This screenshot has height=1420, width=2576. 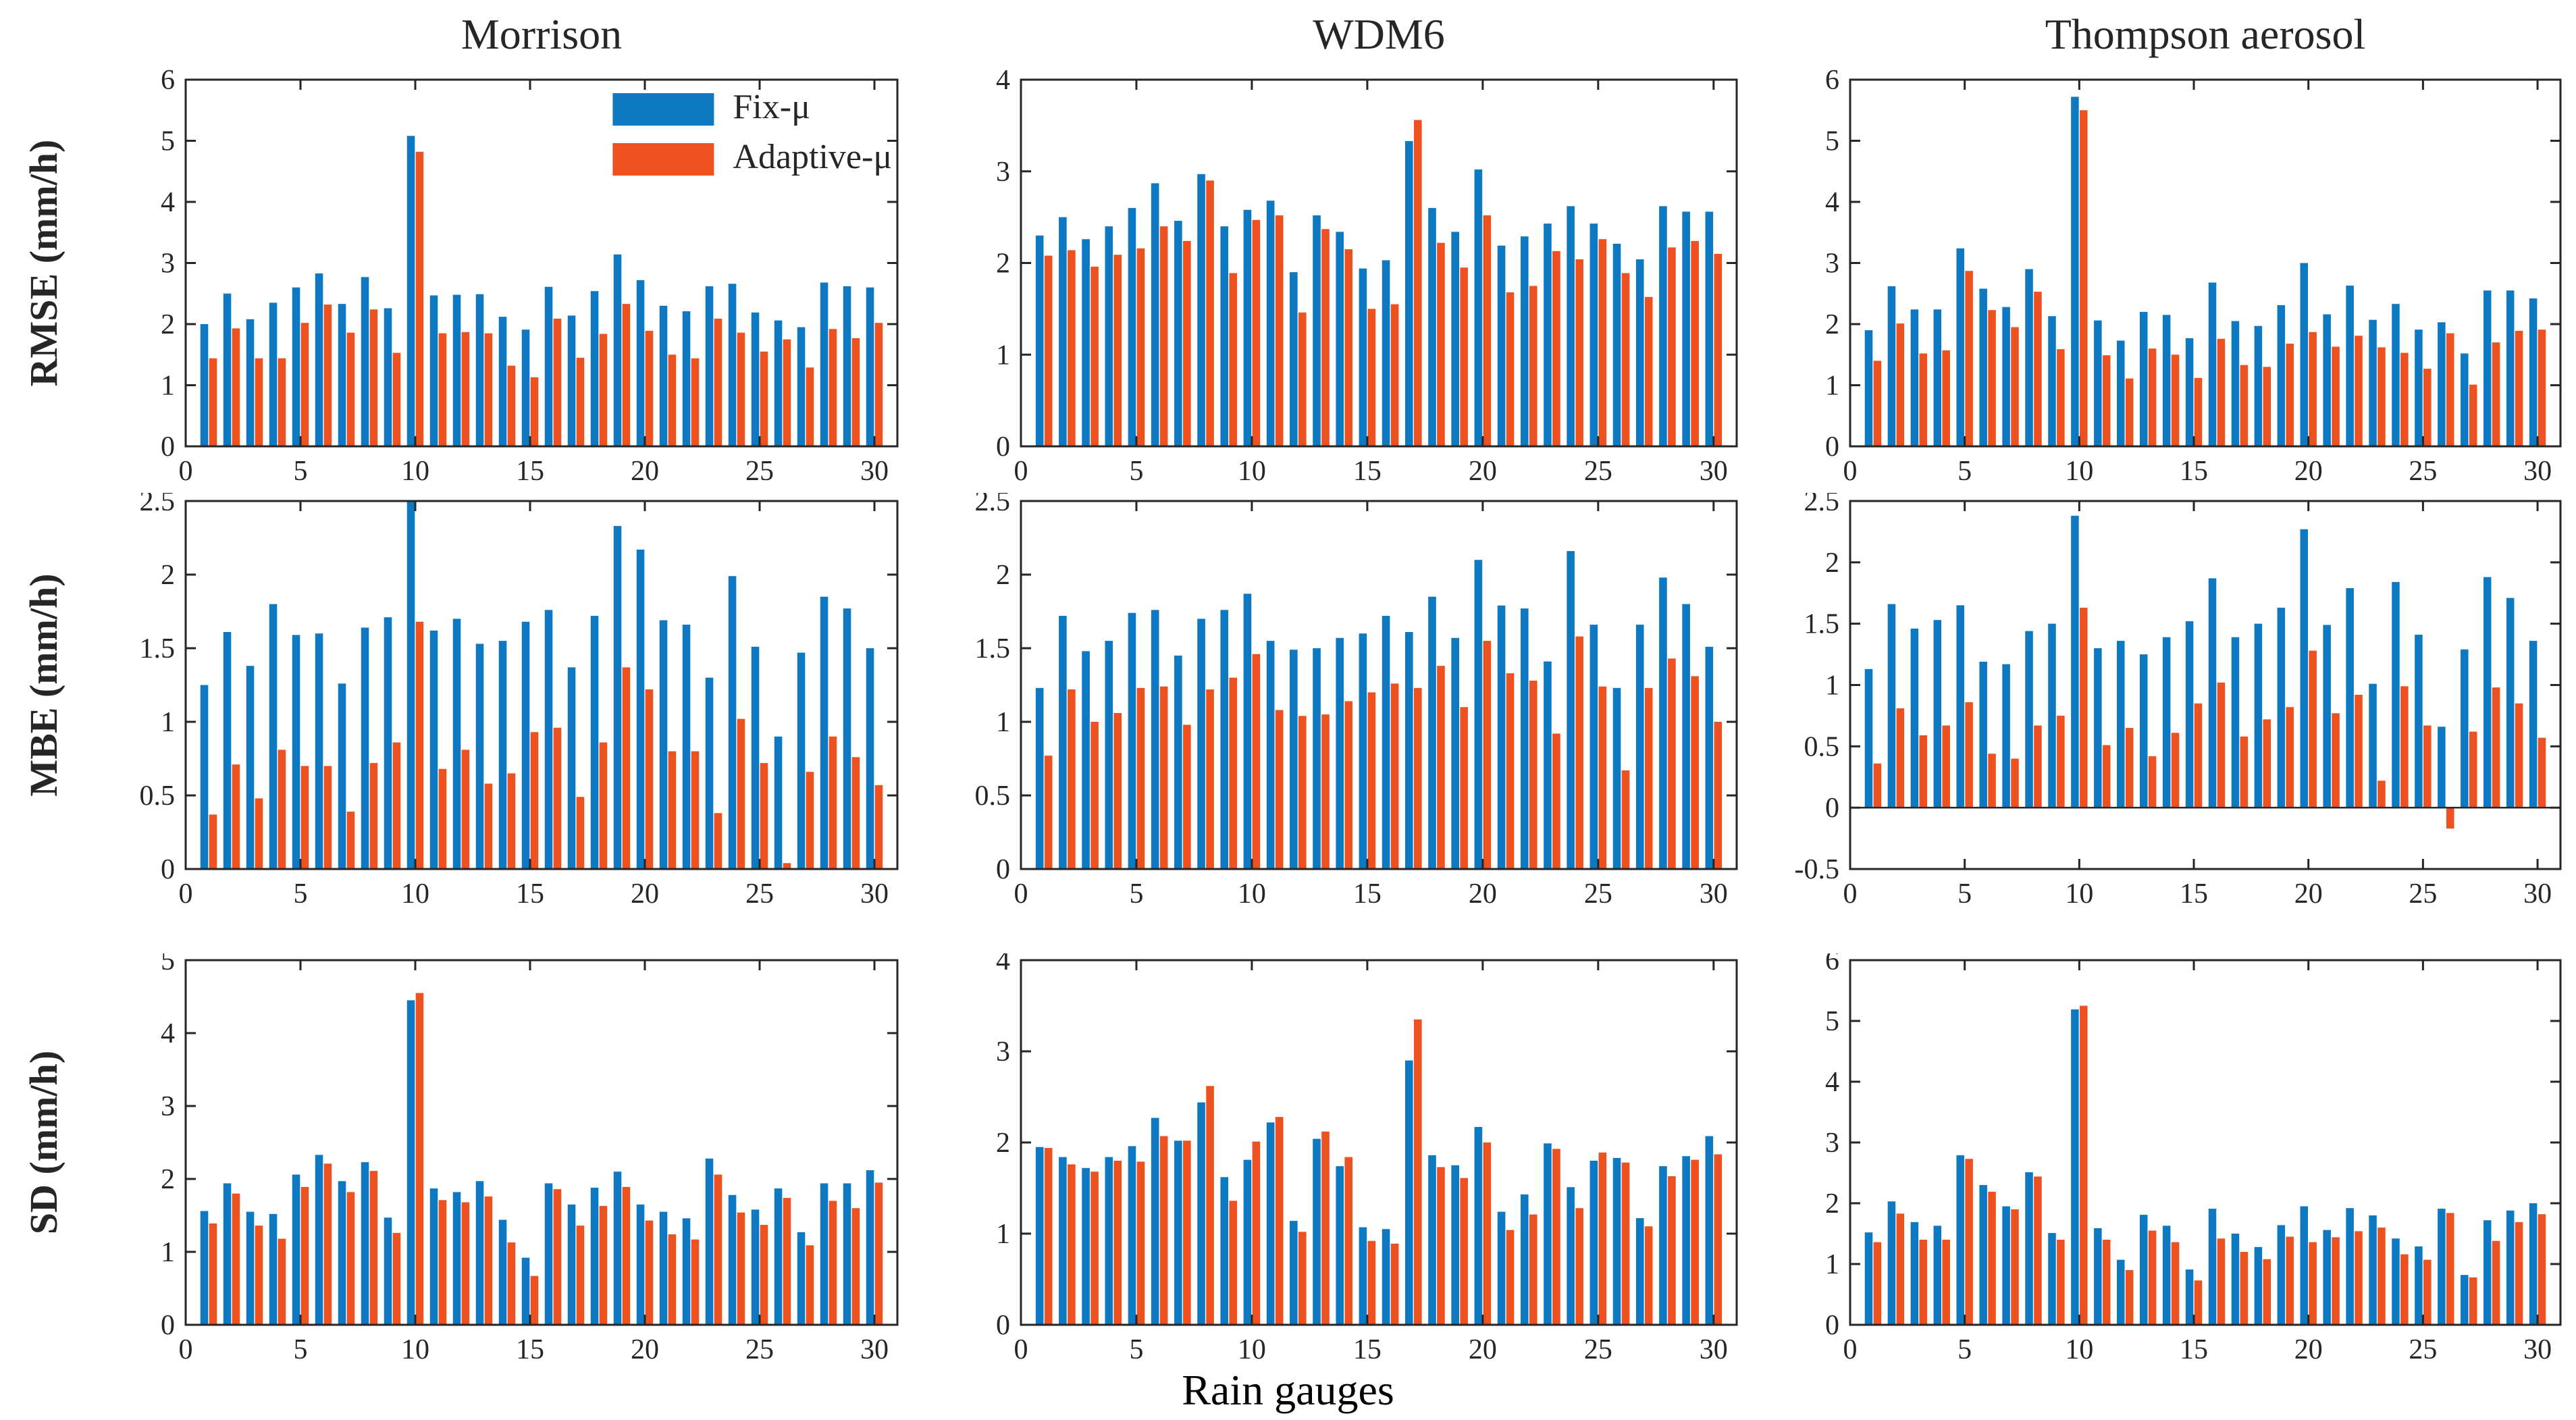 I want to click on x-axis-label: Rain gauges, so click(x=1288, y=1390).